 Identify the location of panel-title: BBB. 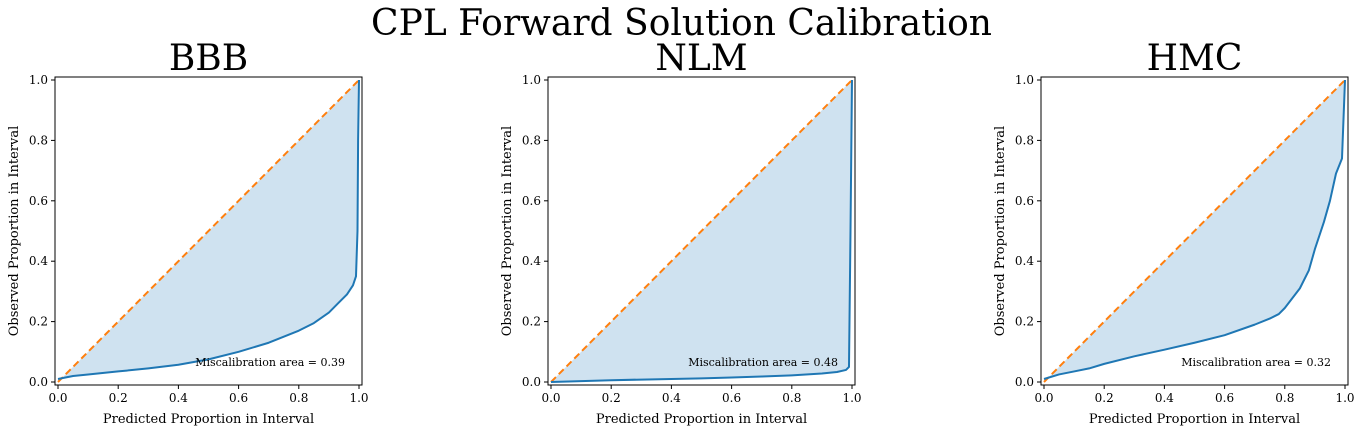
(208, 58).